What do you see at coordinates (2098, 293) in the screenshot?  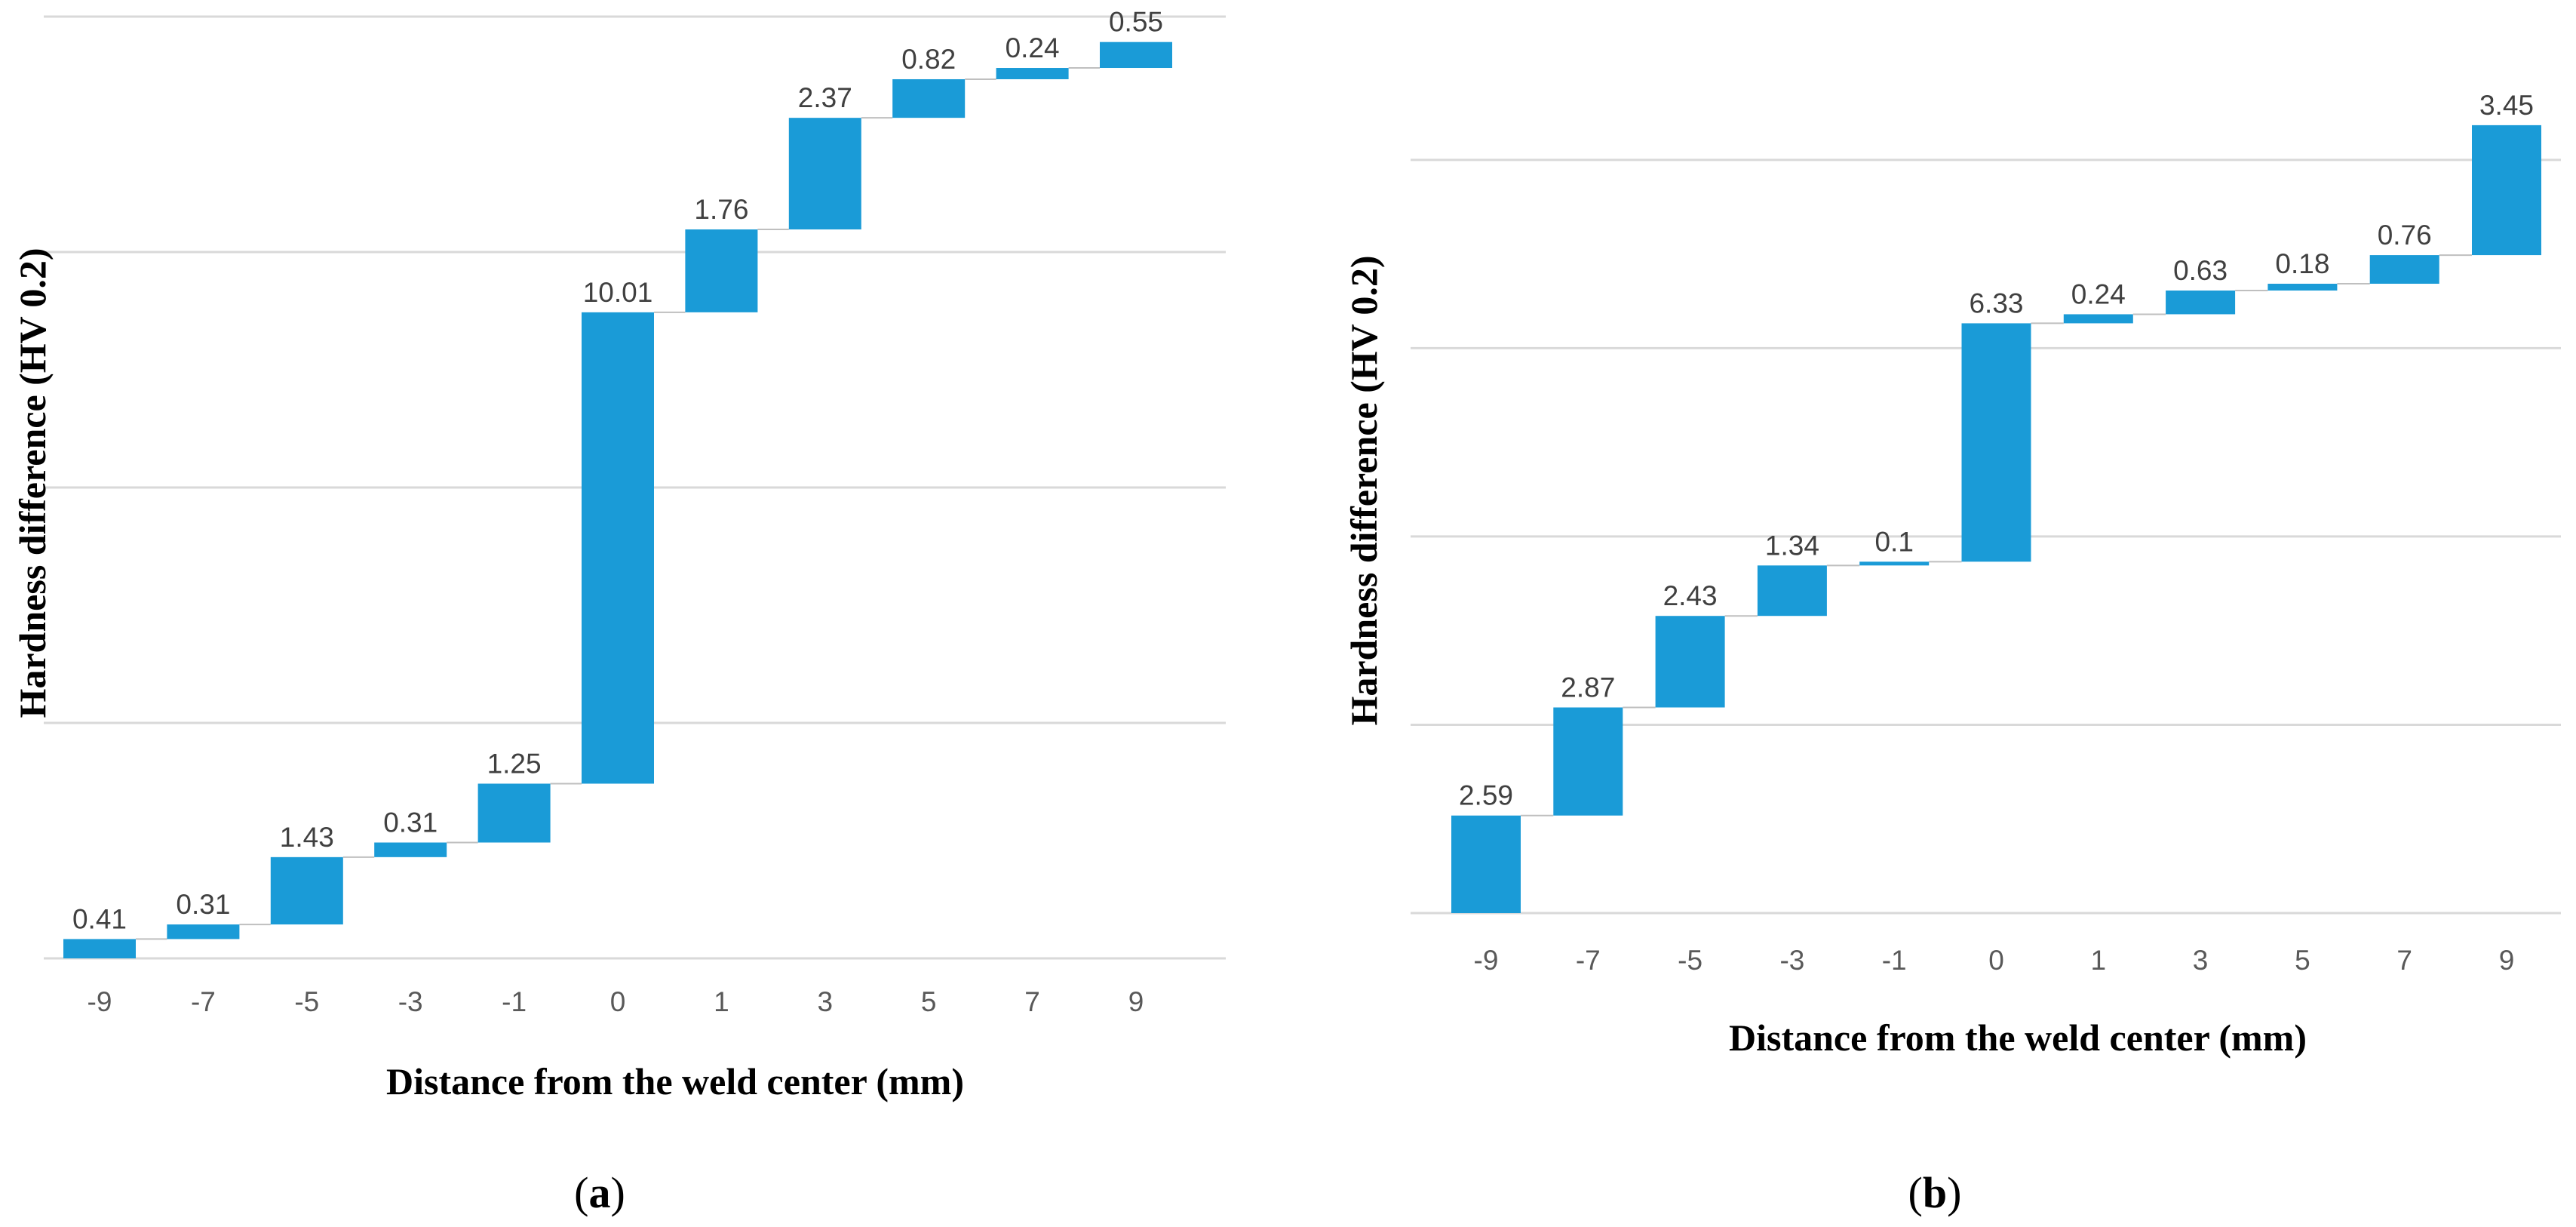 I see `chart-b-data-label: 0.24` at bounding box center [2098, 293].